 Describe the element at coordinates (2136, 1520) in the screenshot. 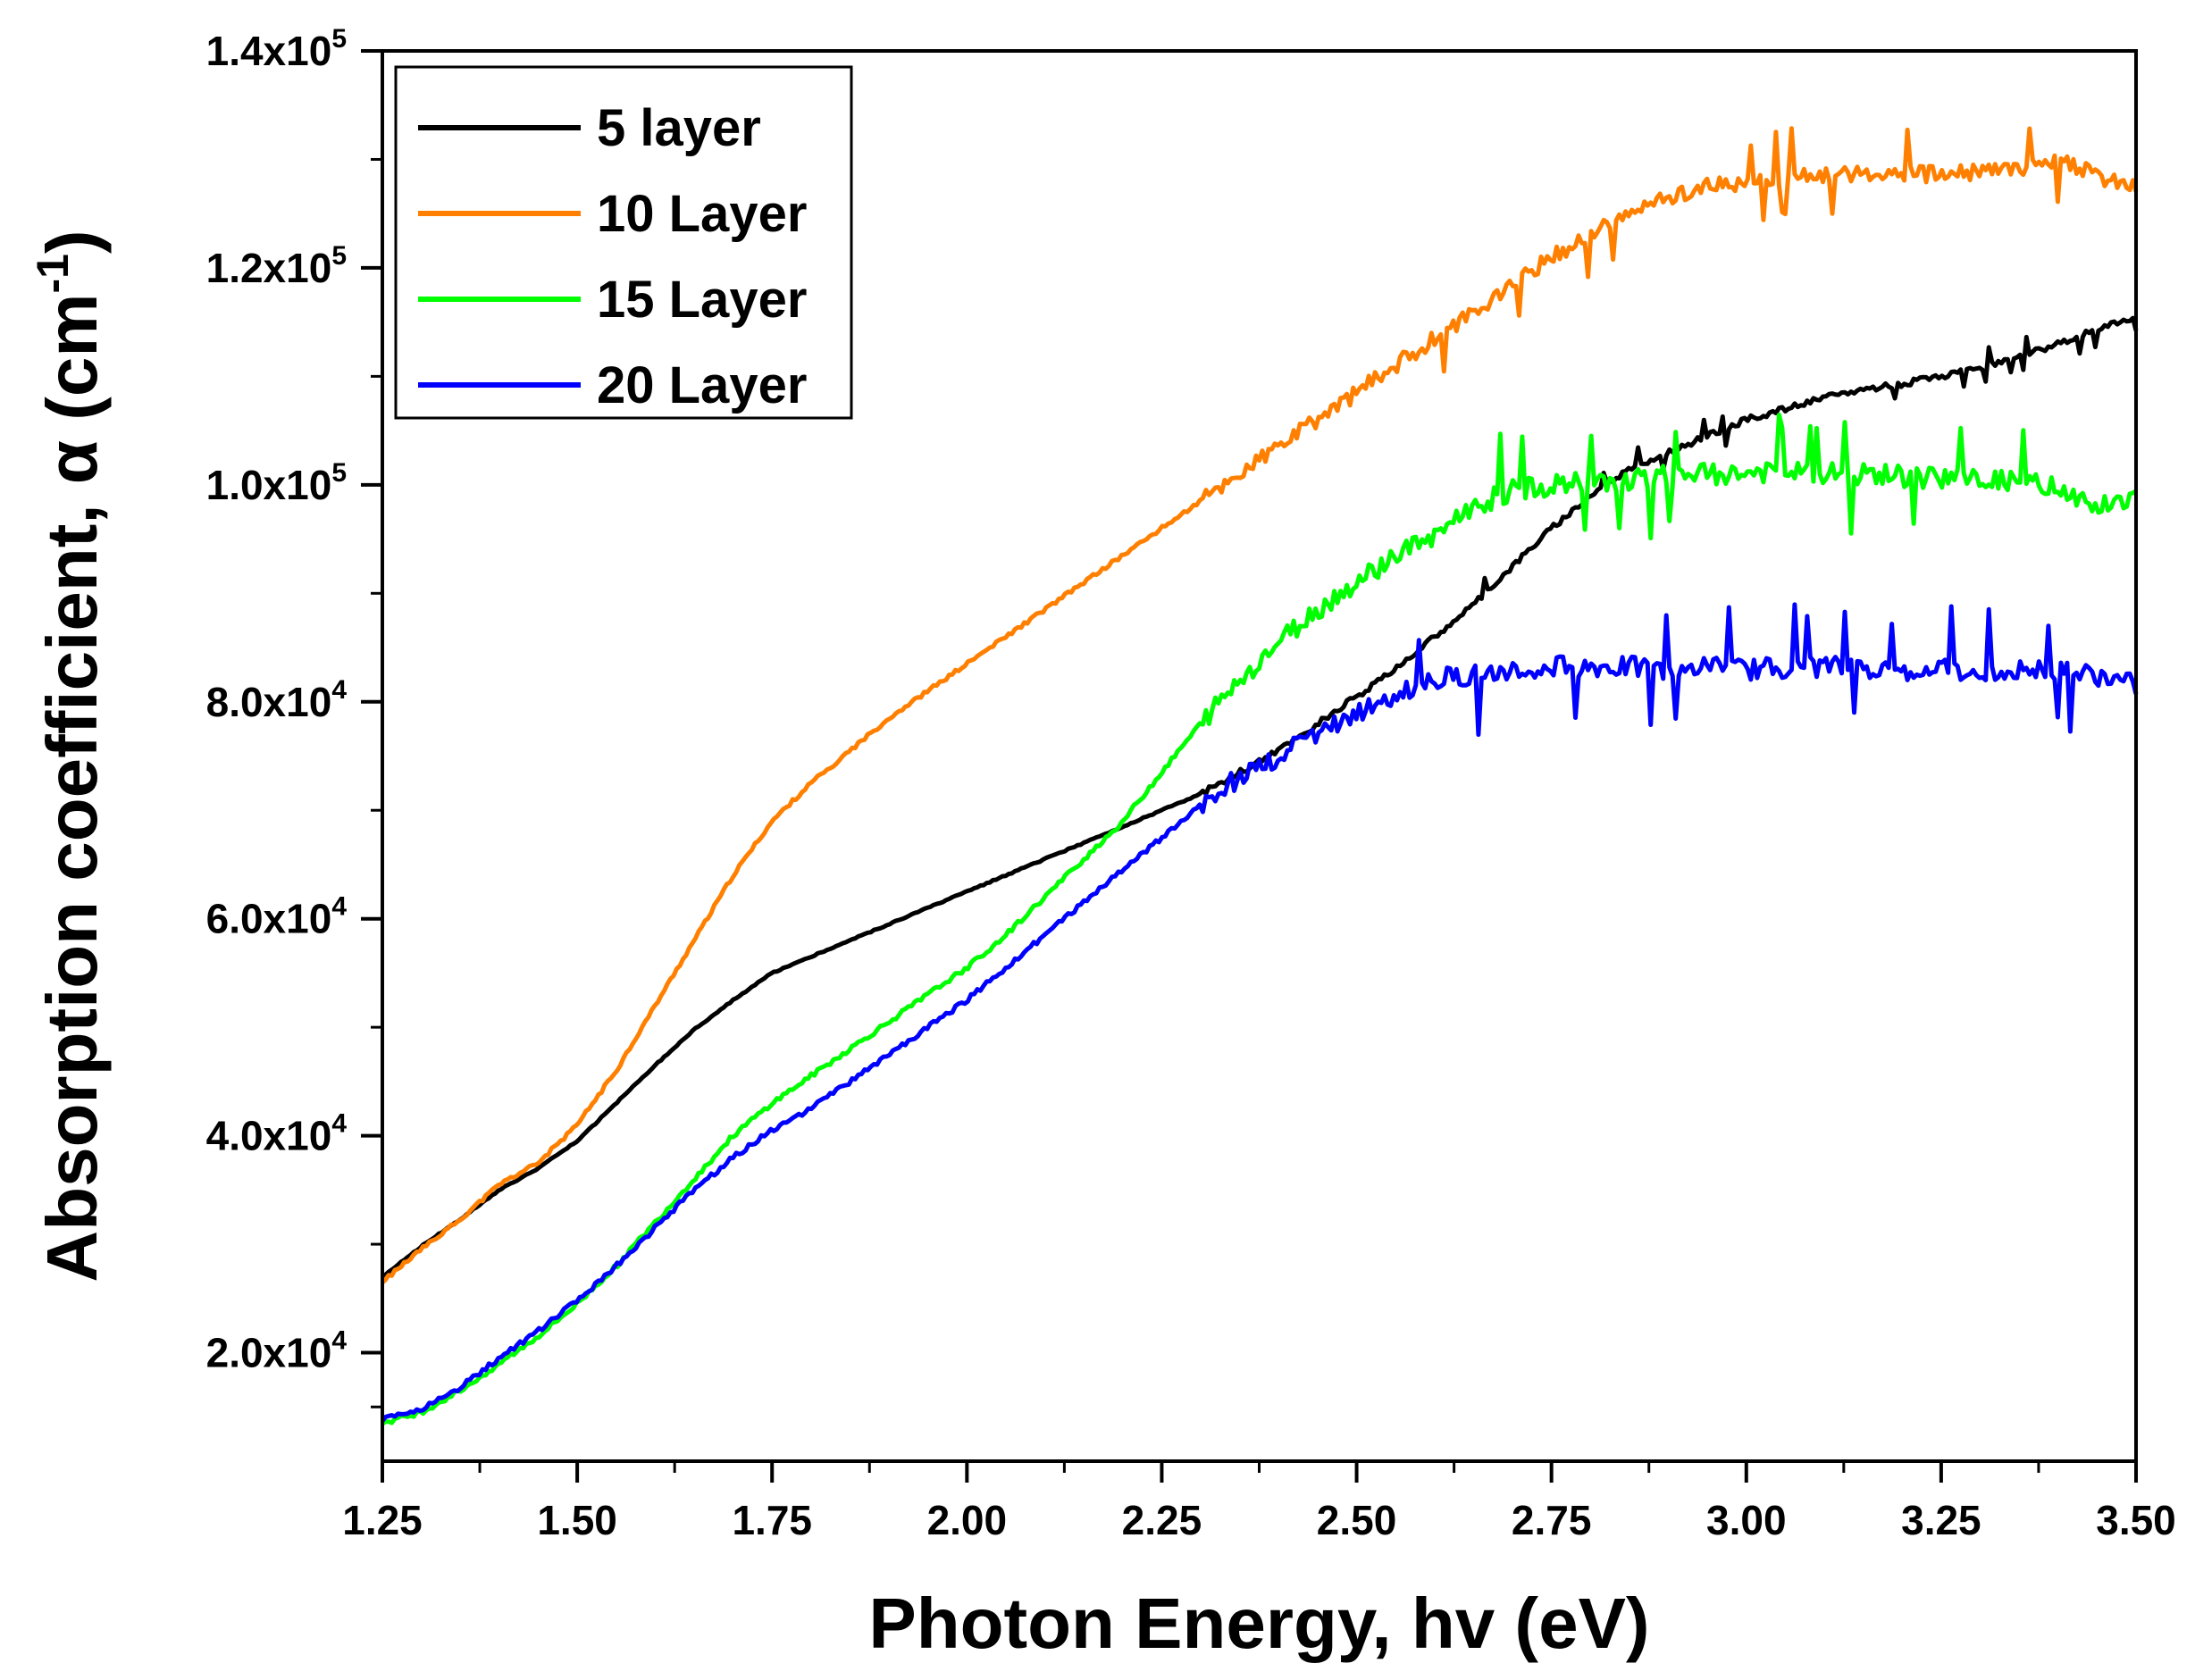

I see `x-tick-label: 3.50` at that location.